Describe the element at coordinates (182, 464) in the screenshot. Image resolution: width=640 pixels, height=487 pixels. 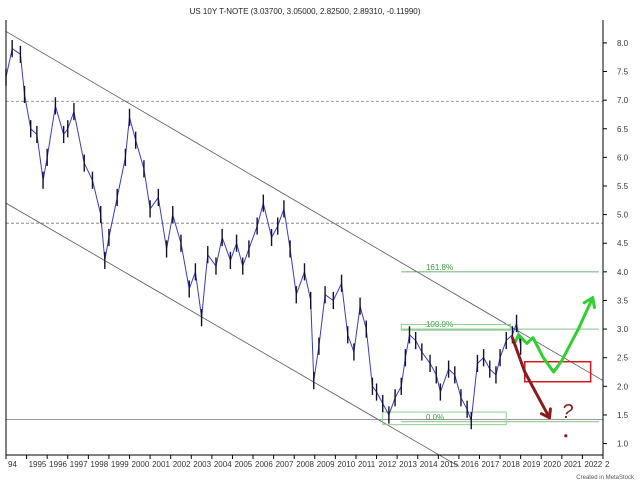
I see `x-tick-label: 2002` at that location.